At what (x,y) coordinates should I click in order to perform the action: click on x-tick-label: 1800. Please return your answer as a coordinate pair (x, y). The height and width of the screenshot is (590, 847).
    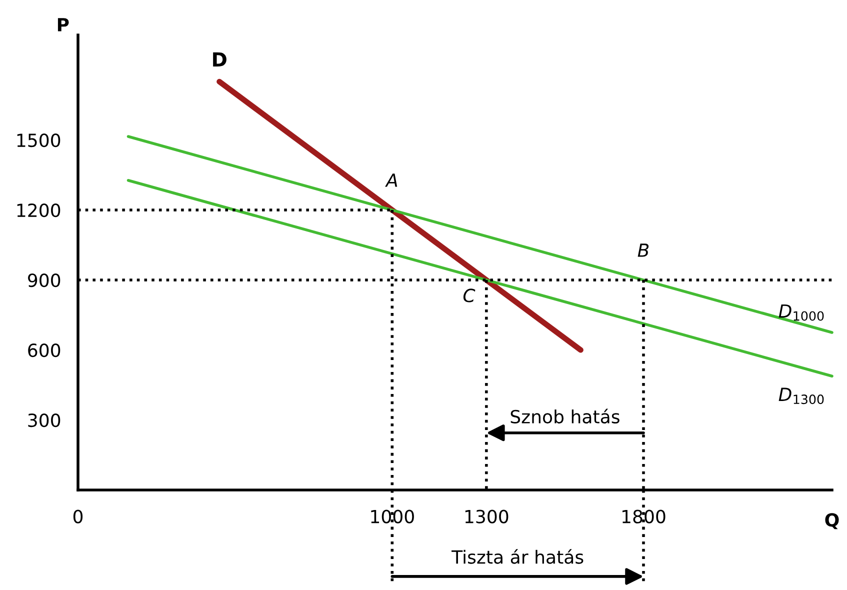
    Looking at the image, I should click on (644, 517).